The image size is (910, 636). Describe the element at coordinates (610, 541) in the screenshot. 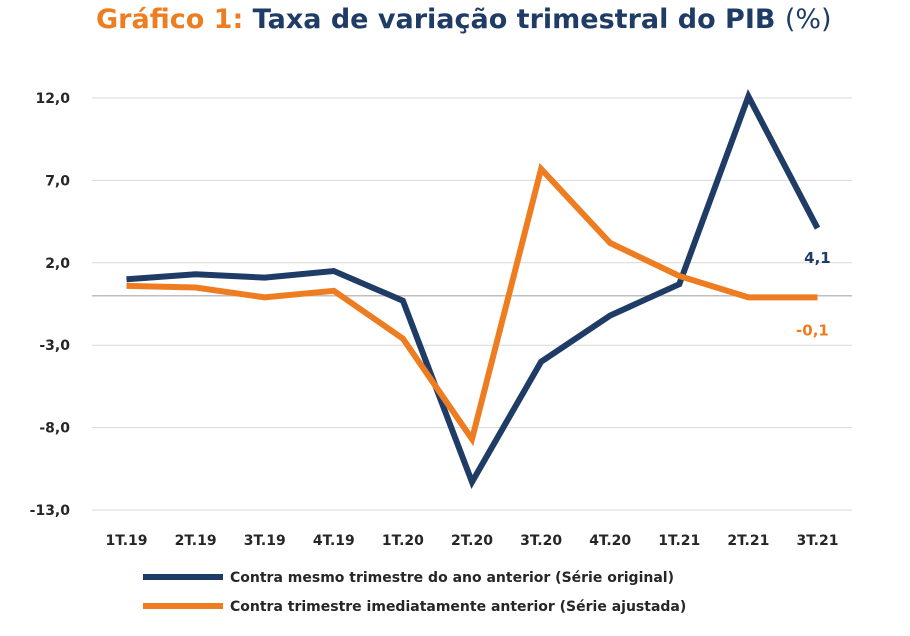

I see `x-tick-label: 4T.20` at that location.